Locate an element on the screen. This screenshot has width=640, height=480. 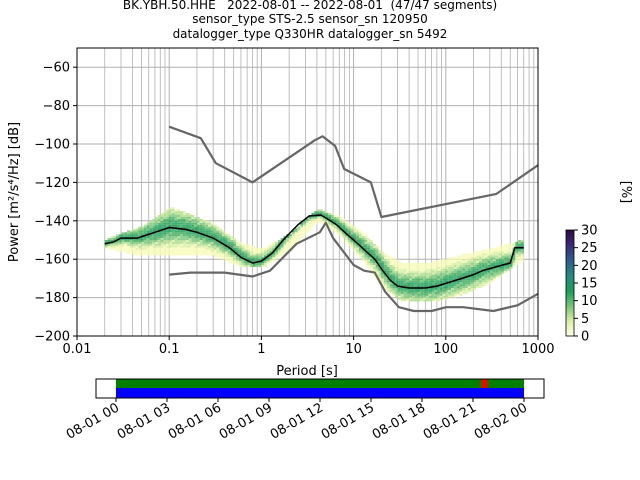
x-axis-label: Period [s] is located at coordinates (307, 371).